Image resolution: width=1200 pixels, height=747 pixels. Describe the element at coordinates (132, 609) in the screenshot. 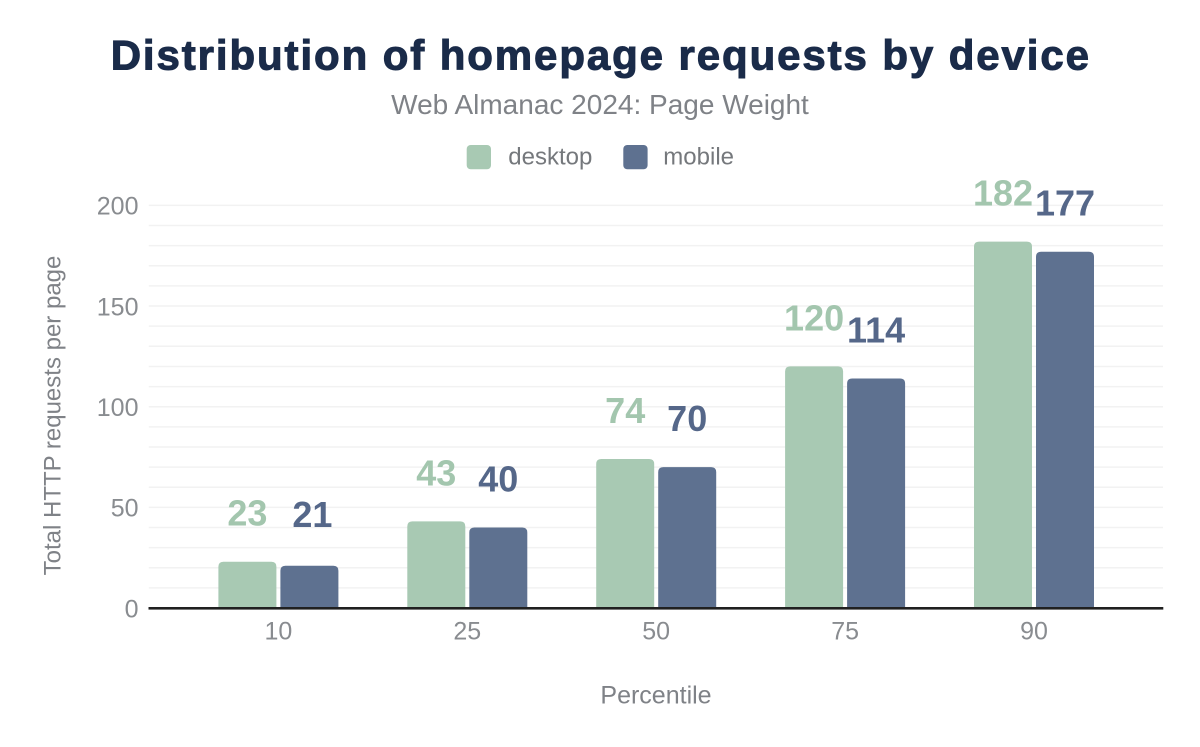

I see `svg-text: 0` at that location.